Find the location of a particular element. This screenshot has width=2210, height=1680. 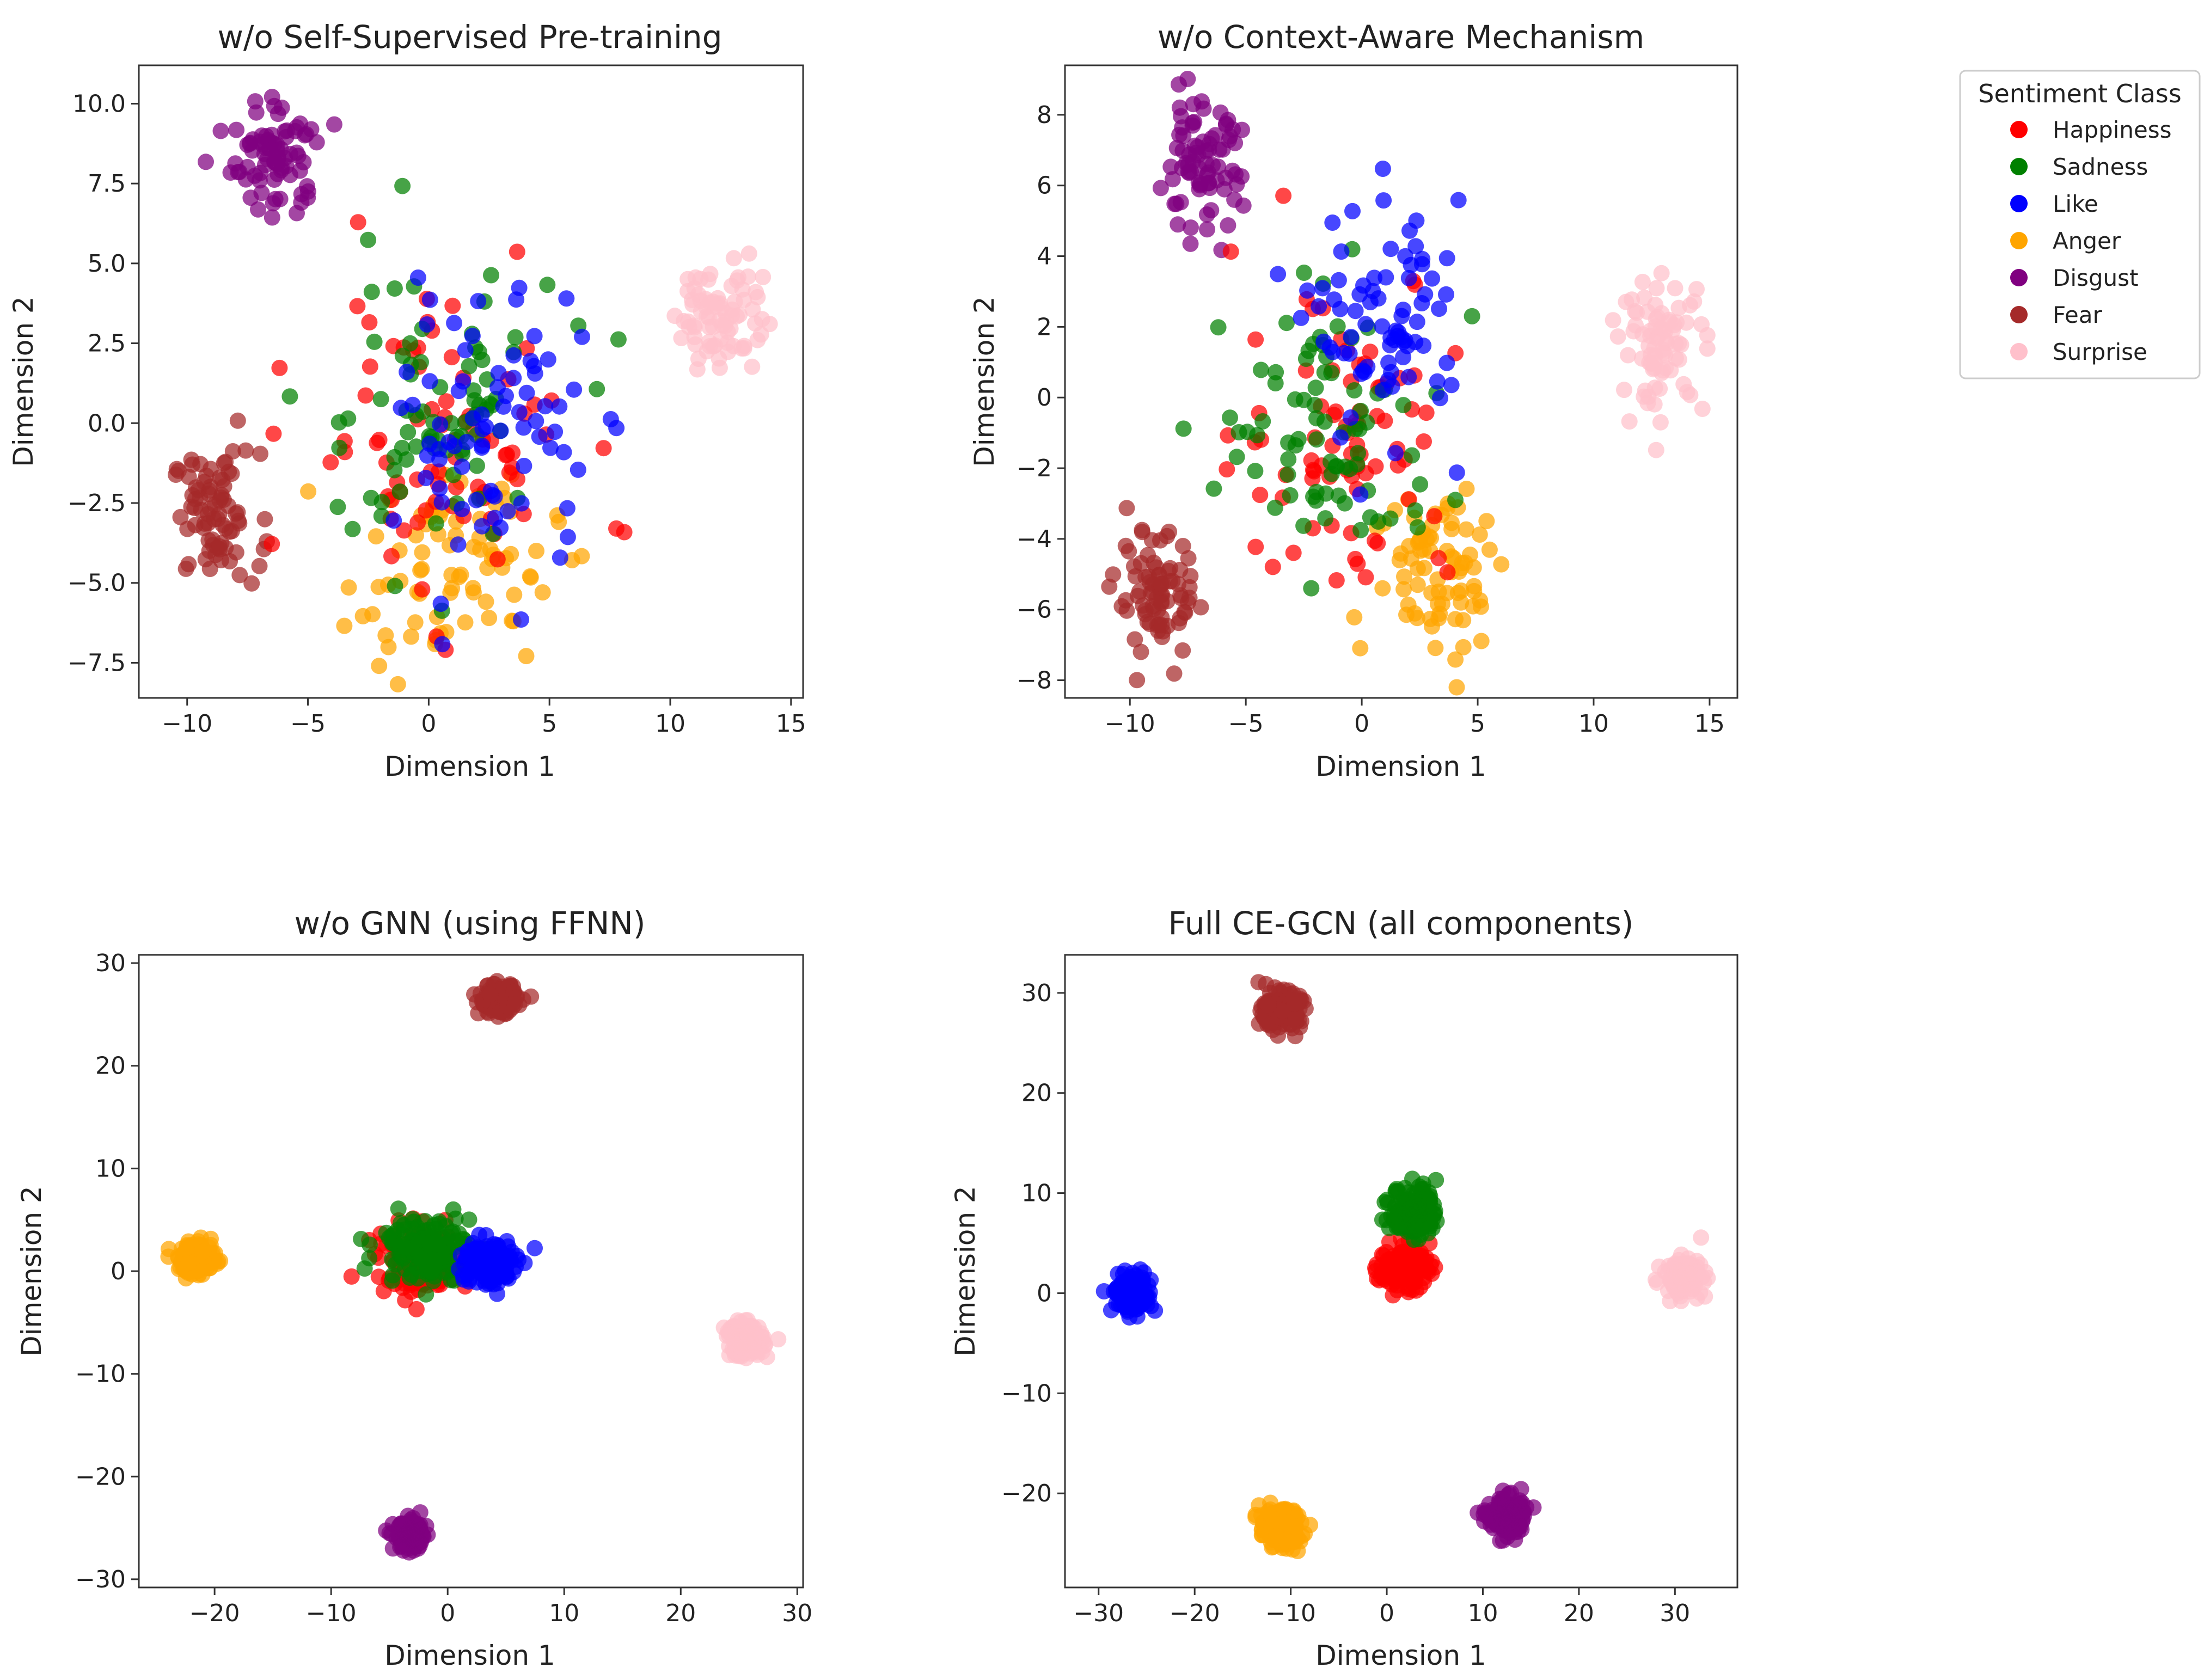

y-tick-label: −6 is located at coordinates (1034, 610).